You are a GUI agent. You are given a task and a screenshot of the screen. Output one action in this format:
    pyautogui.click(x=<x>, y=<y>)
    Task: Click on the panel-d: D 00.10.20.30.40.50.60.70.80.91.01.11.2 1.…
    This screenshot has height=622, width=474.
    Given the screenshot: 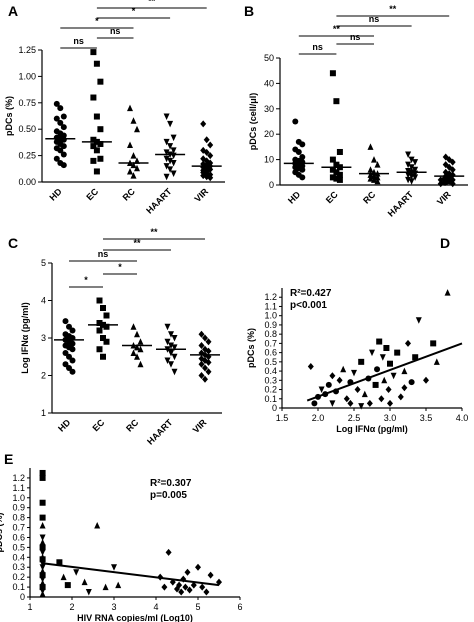 What is the action you would take?
    pyautogui.click(x=357, y=334)
    